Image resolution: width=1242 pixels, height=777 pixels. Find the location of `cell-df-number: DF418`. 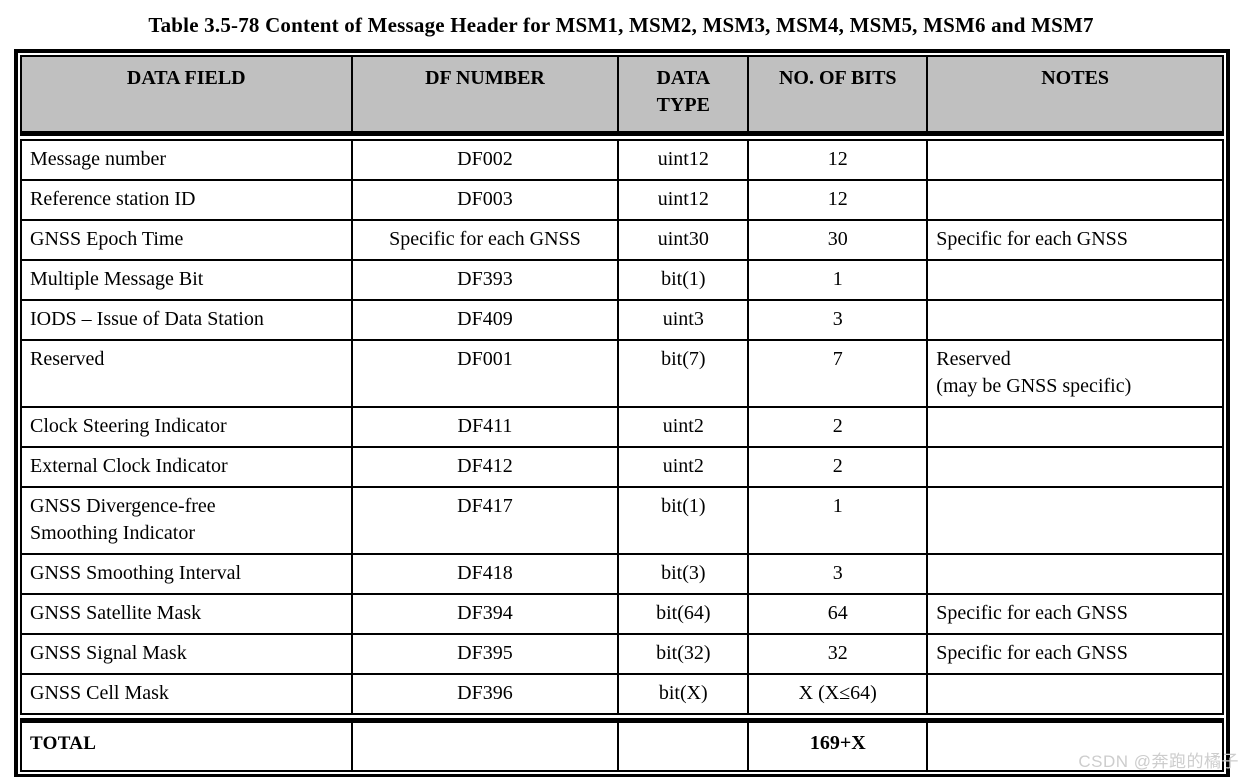

cell-df-number: DF418 is located at coordinates (485, 574).